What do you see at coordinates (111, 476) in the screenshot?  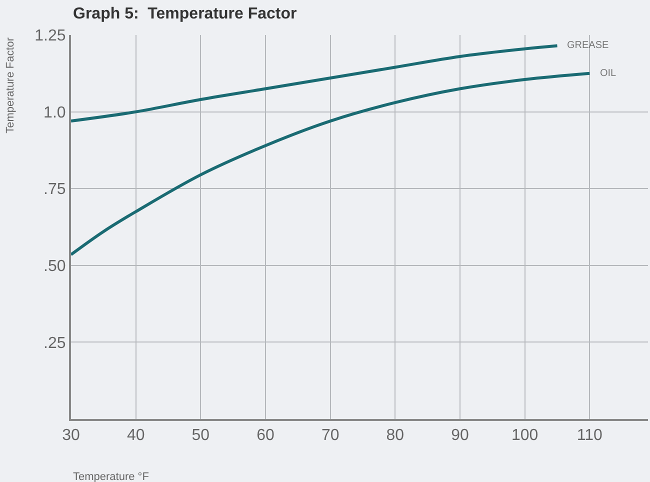 I see `x-axis-title: Temperature °F` at bounding box center [111, 476].